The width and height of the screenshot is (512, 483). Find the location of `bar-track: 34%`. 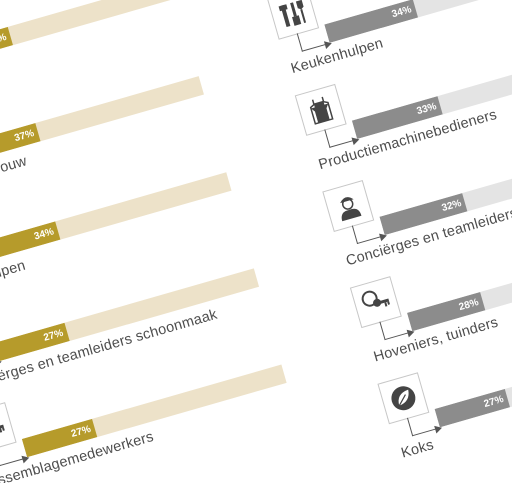

bar-track: 34% is located at coordinates (418, 21).